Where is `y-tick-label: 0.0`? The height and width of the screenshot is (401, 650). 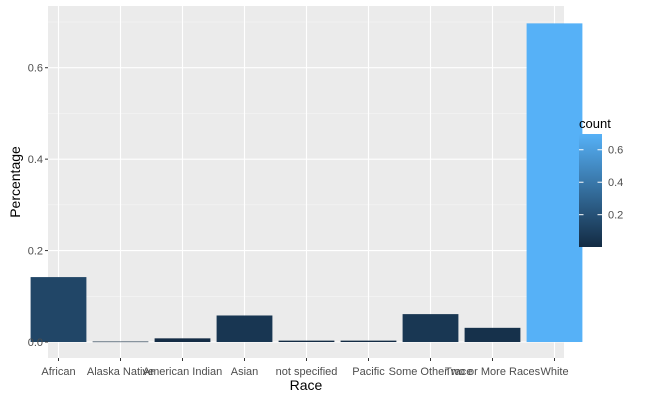 y-tick-label: 0.0 is located at coordinates (35, 343).